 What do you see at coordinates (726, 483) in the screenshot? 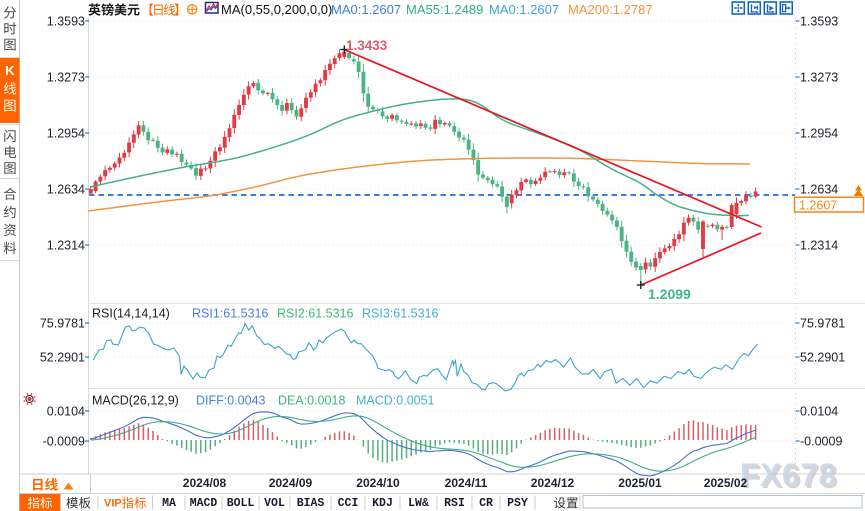
I see `svg-text: 2025/02` at bounding box center [726, 483].